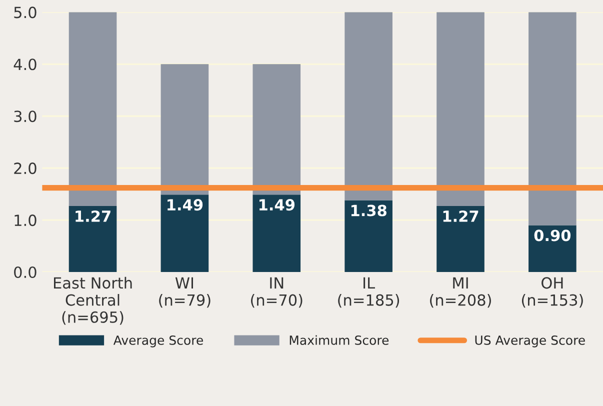 This screenshot has width=603, height=406. Describe the element at coordinates (460, 292) in the screenshot. I see `x-tick-label: MI (n=208)` at that location.